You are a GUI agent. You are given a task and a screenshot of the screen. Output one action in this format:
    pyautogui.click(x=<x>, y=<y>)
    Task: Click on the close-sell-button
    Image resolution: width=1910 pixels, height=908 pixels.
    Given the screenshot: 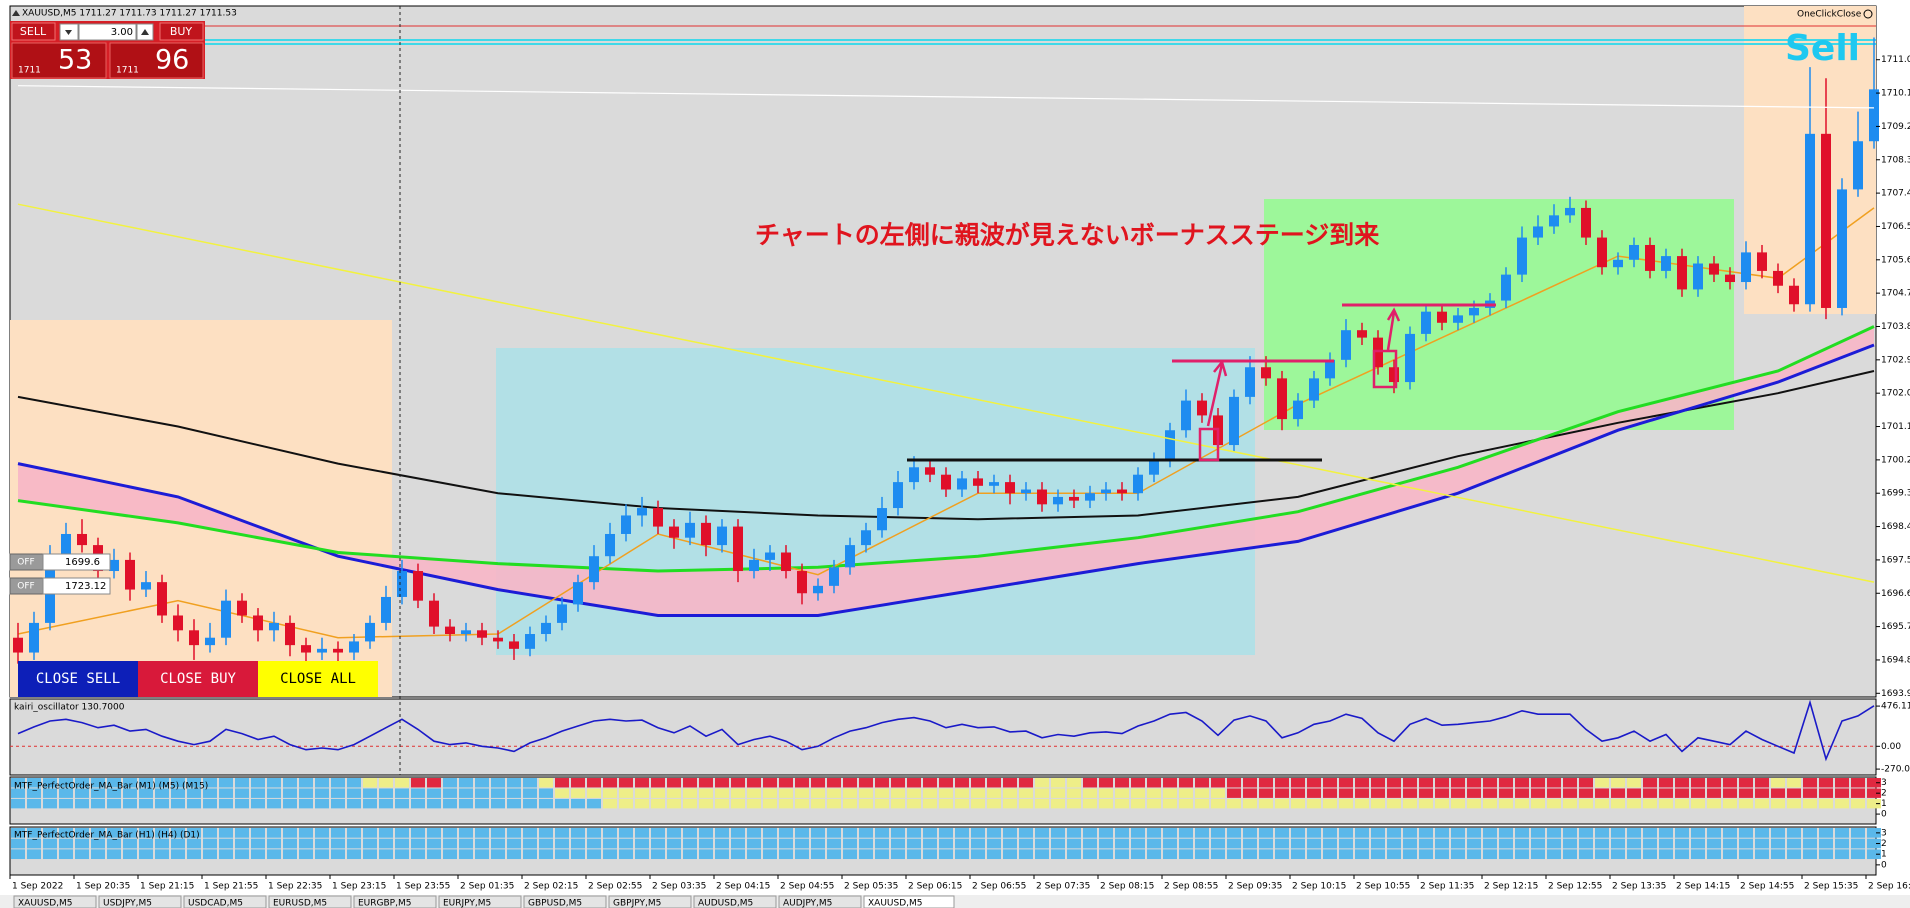 What is the action you would take?
    pyautogui.click(x=78, y=679)
    